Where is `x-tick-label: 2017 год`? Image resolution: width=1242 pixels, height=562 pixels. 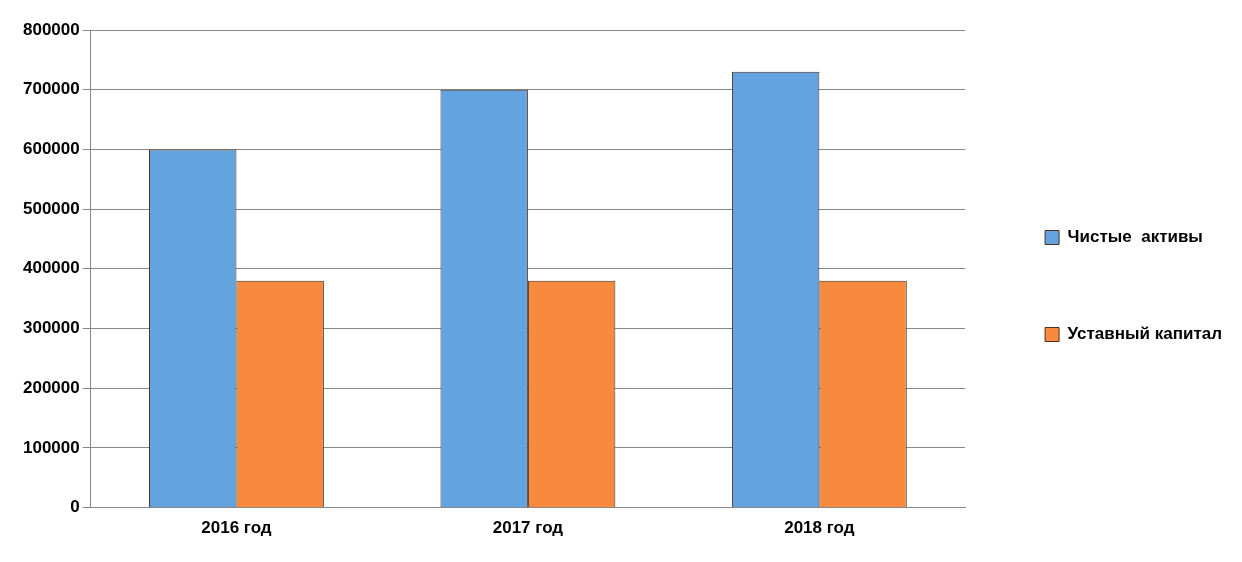
x-tick-label: 2017 год is located at coordinates (528, 528).